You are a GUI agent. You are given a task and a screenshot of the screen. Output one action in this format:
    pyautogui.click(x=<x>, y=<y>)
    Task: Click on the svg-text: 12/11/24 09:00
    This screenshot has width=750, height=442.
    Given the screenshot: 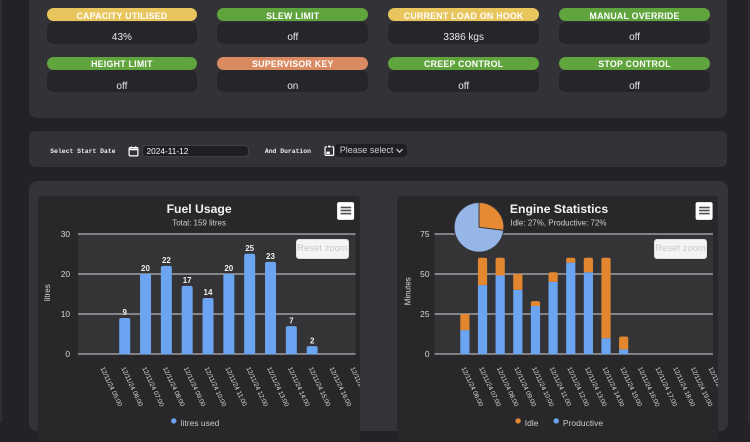 What is the action you would take?
    pyautogui.click(x=194, y=387)
    